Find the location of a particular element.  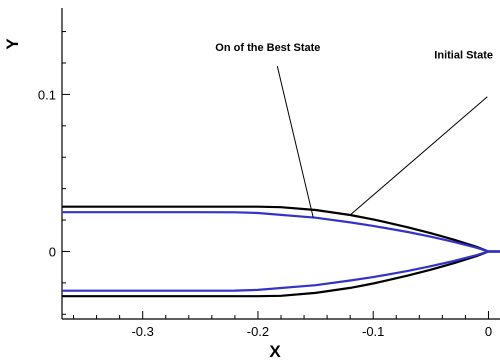

y-tick-label: 0.1 is located at coordinates (47, 94).